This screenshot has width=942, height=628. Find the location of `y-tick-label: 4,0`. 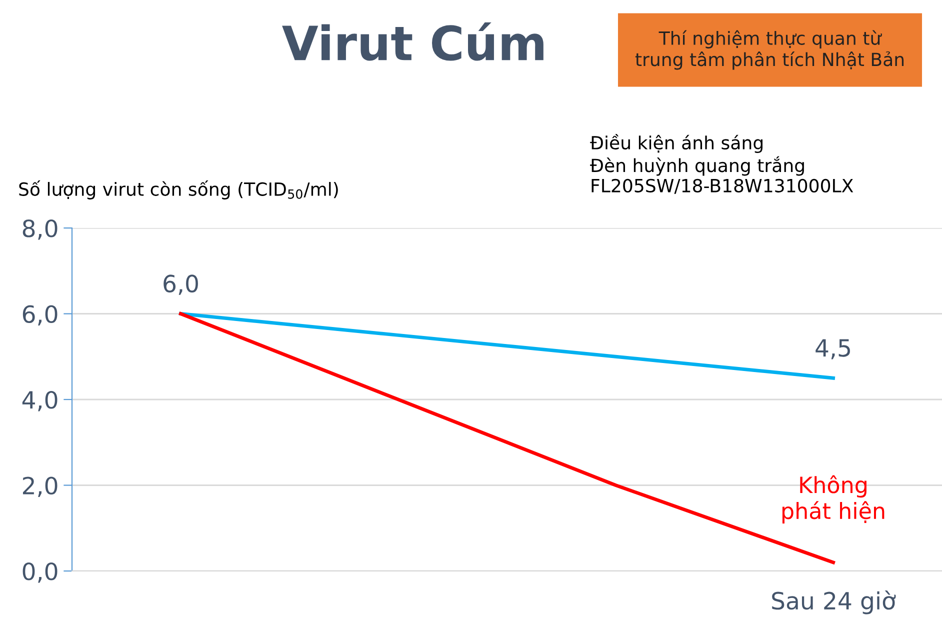

y-tick-label: 4,0 is located at coordinates (40, 401).